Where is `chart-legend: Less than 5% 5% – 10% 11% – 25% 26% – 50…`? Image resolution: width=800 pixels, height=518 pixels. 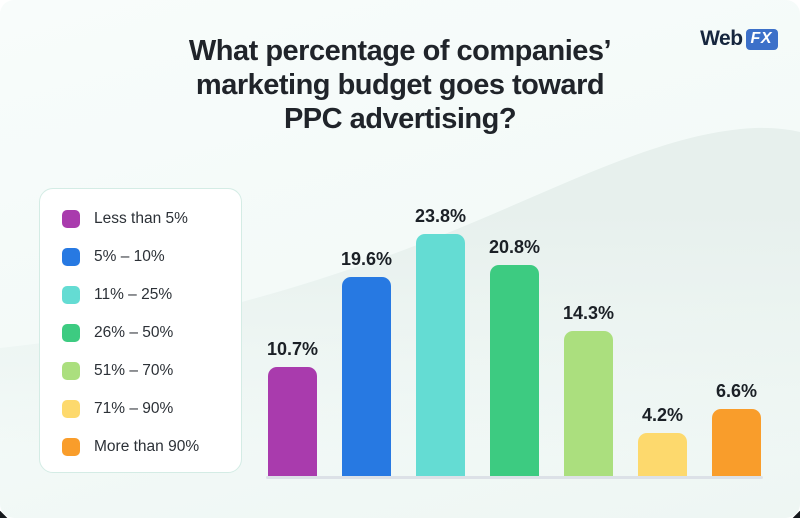 chart-legend: Less than 5% 5% – 10% 11% – 25% 26% – 50… is located at coordinates (140, 330).